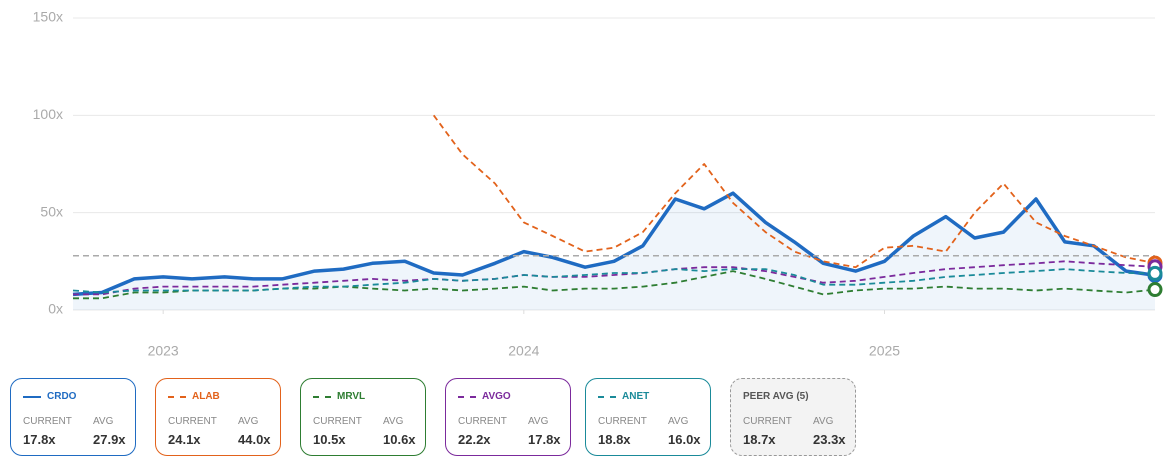 The image size is (1173, 469). I want to click on y-tick-label: 100x, so click(48, 114).